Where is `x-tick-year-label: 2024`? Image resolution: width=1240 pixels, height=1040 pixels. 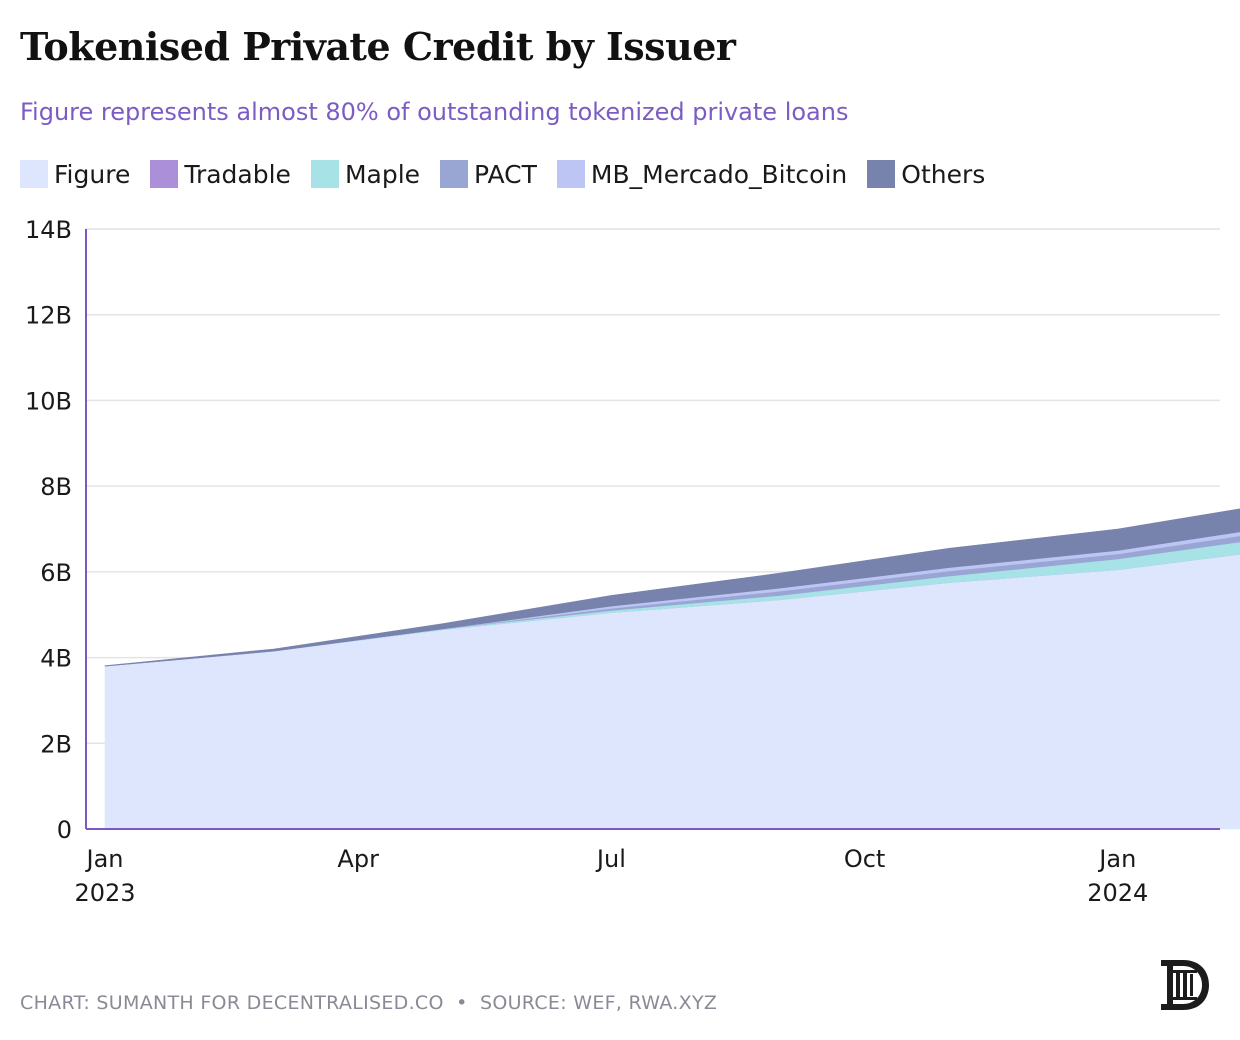 x-tick-year-label: 2024 is located at coordinates (1117, 893).